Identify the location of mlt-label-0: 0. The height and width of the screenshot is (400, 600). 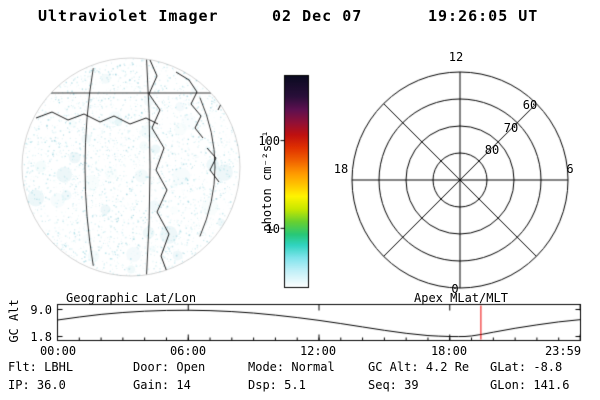
(455, 289).